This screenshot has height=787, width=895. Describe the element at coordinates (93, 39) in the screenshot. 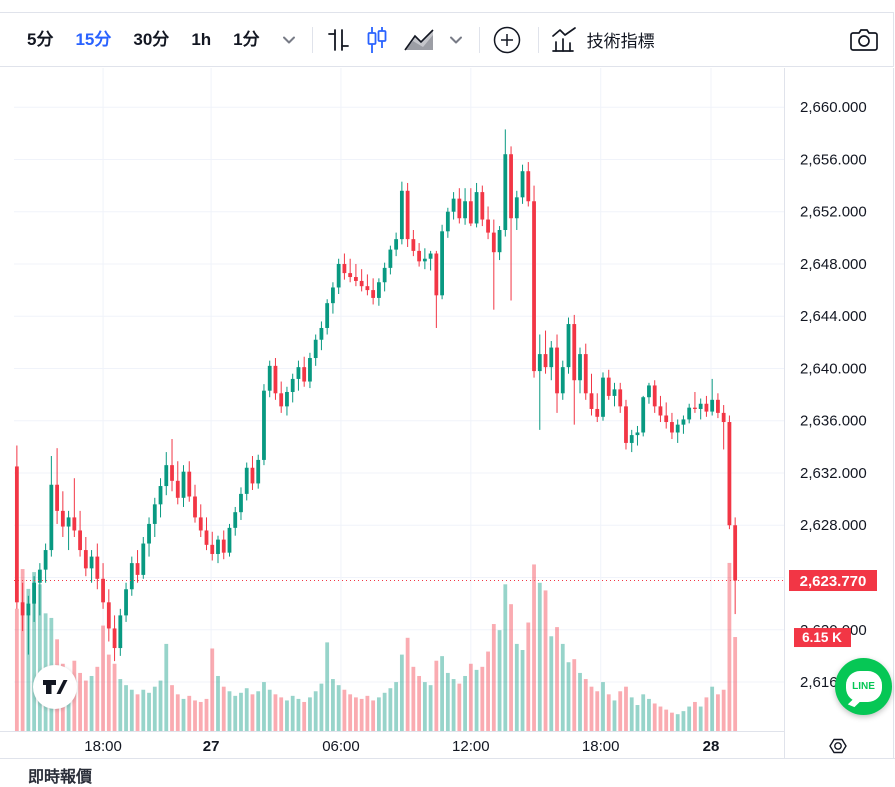

I see `timeframe-15m-button: 15分` at that location.